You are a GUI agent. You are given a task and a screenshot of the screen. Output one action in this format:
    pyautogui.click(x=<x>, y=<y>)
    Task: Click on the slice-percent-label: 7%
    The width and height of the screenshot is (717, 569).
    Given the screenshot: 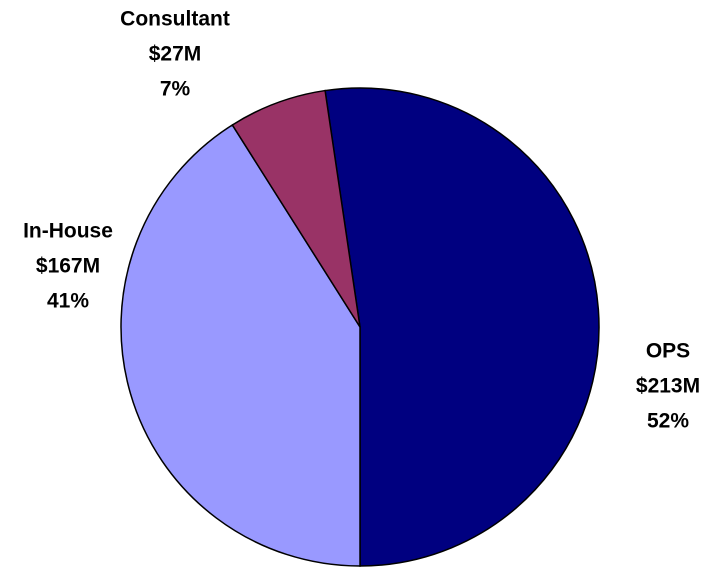 What is the action you would take?
    pyautogui.click(x=175, y=89)
    